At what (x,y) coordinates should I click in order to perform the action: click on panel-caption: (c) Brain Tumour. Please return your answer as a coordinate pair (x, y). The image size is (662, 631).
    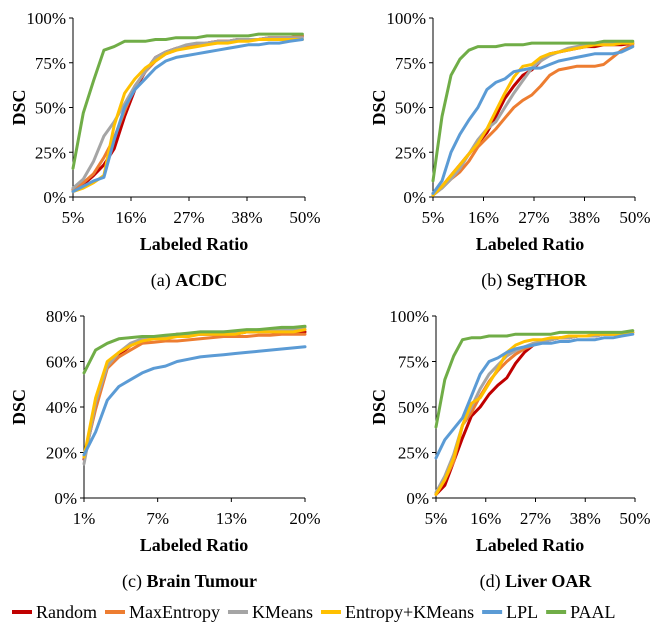
    Looking at the image, I should click on (189, 581).